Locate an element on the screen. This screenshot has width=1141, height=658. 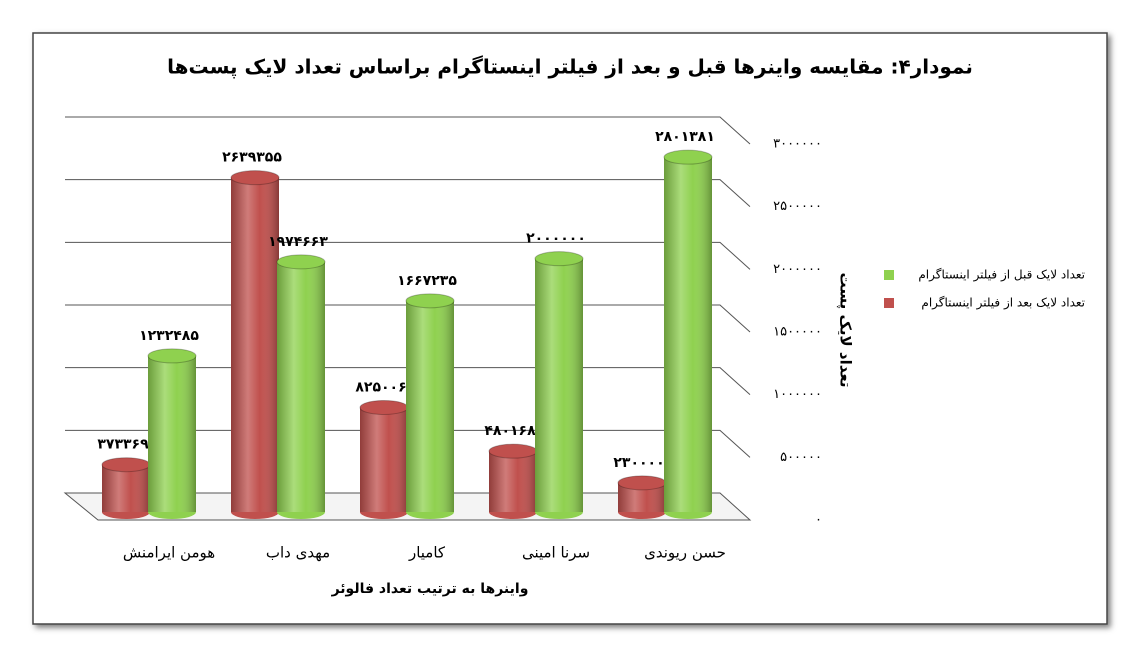
legend-label: تعداد لایک بعد از فیلتر اینستاگرام is located at coordinates (1003, 303).